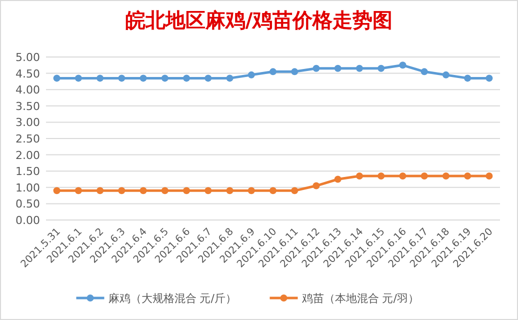 Image resolution: width=518 pixels, height=320 pixels. Describe the element at coordinates (28, 187) in the screenshot. I see `y-tick-label: 1.00` at that location.